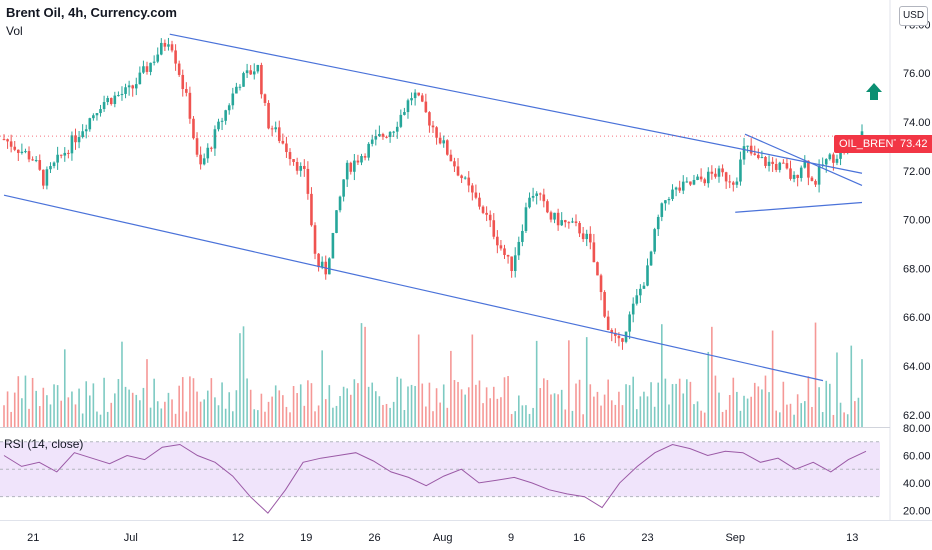 The width and height of the screenshot is (932, 550). I want to click on time-tick: 19, so click(306, 538).